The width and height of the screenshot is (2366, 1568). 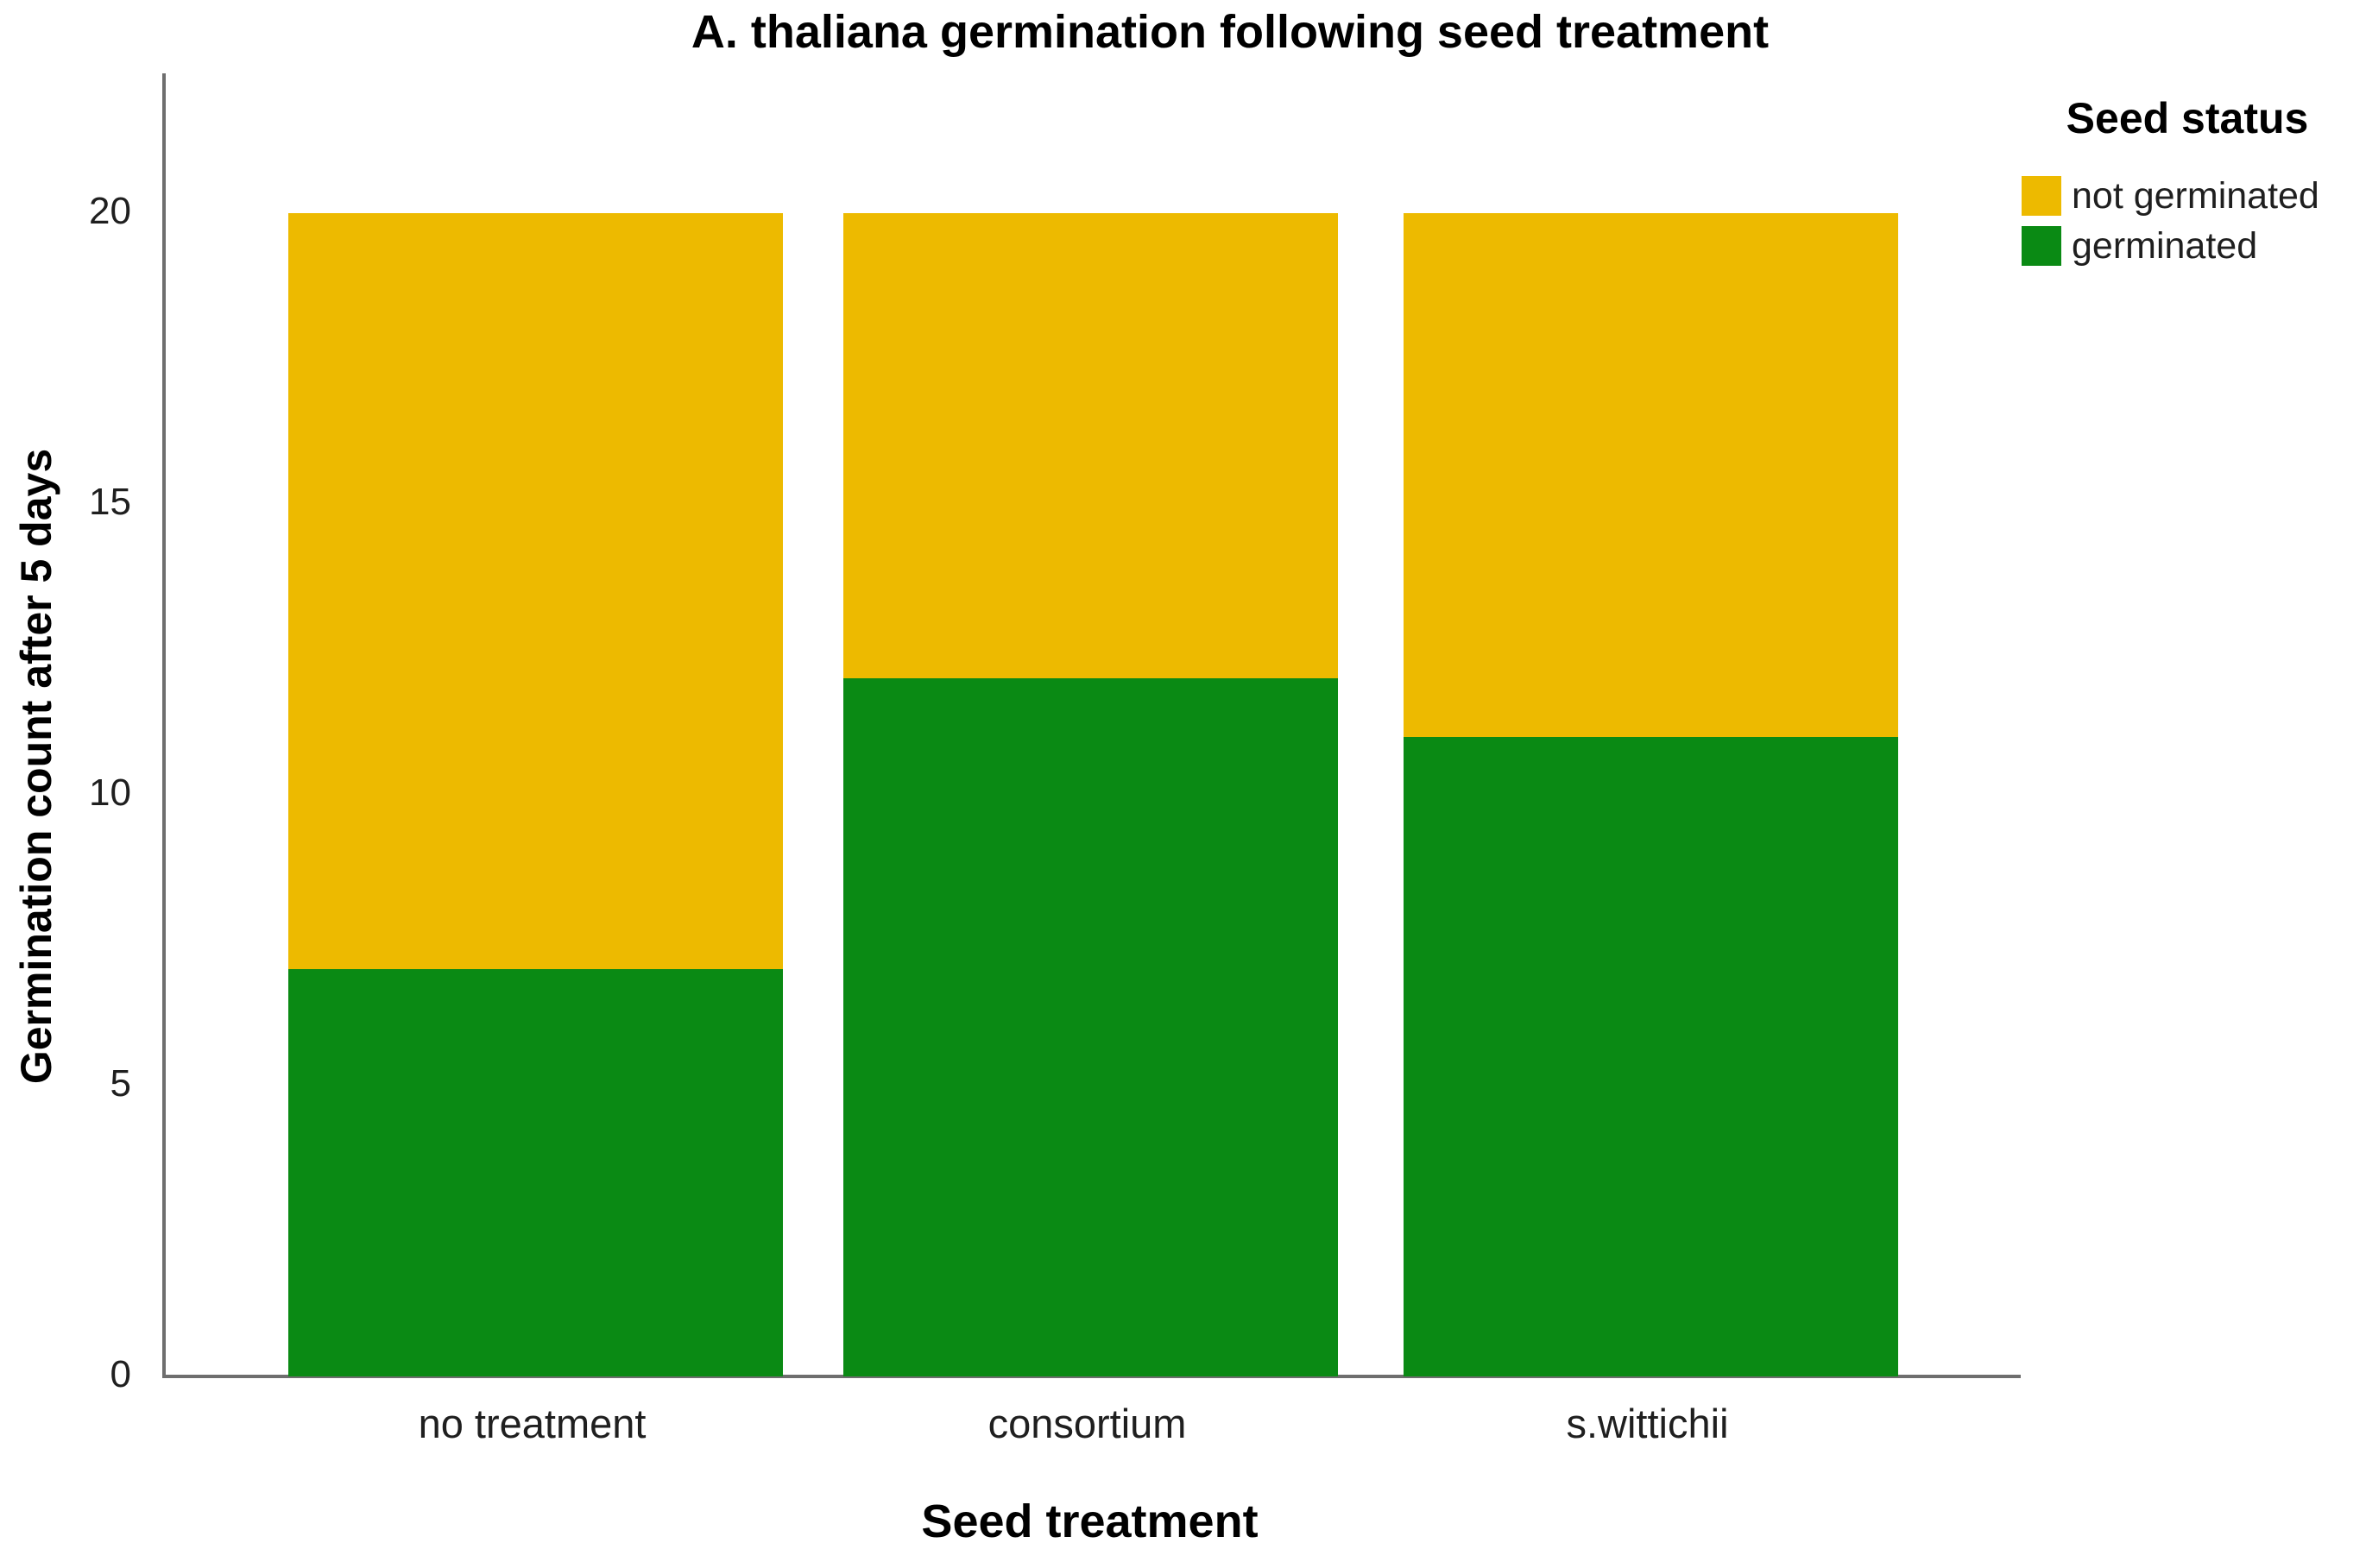 I want to click on legend: Seed status not germinated germinated, so click(x=2187, y=183).